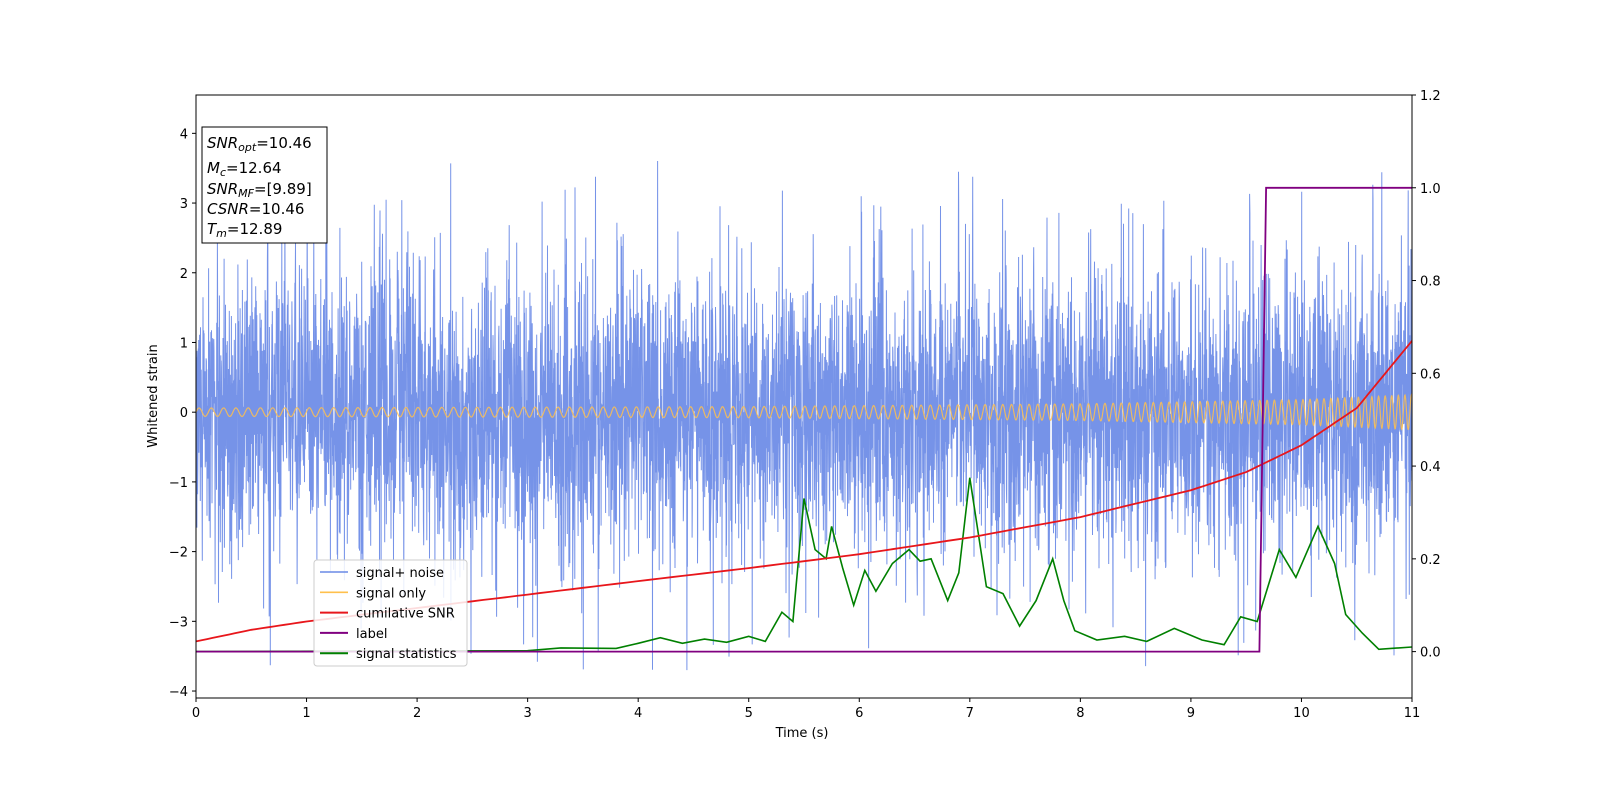 This screenshot has width=1600, height=800. What do you see at coordinates (247, 147) in the screenshot?
I see `annotation-subscript: opt` at bounding box center [247, 147].